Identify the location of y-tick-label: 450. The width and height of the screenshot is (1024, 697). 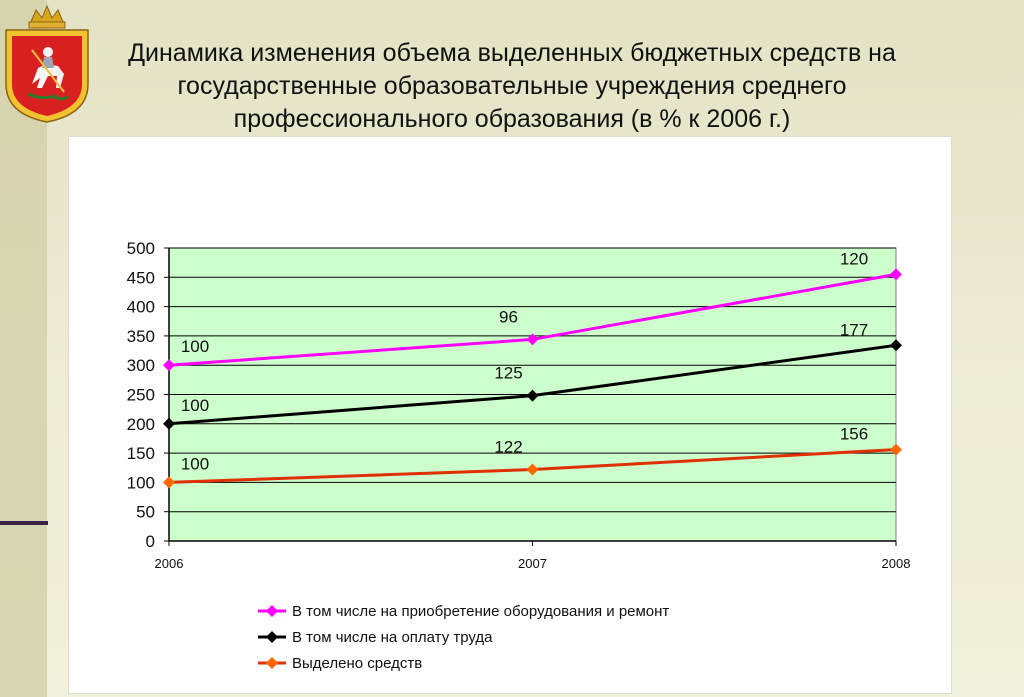
(141, 277).